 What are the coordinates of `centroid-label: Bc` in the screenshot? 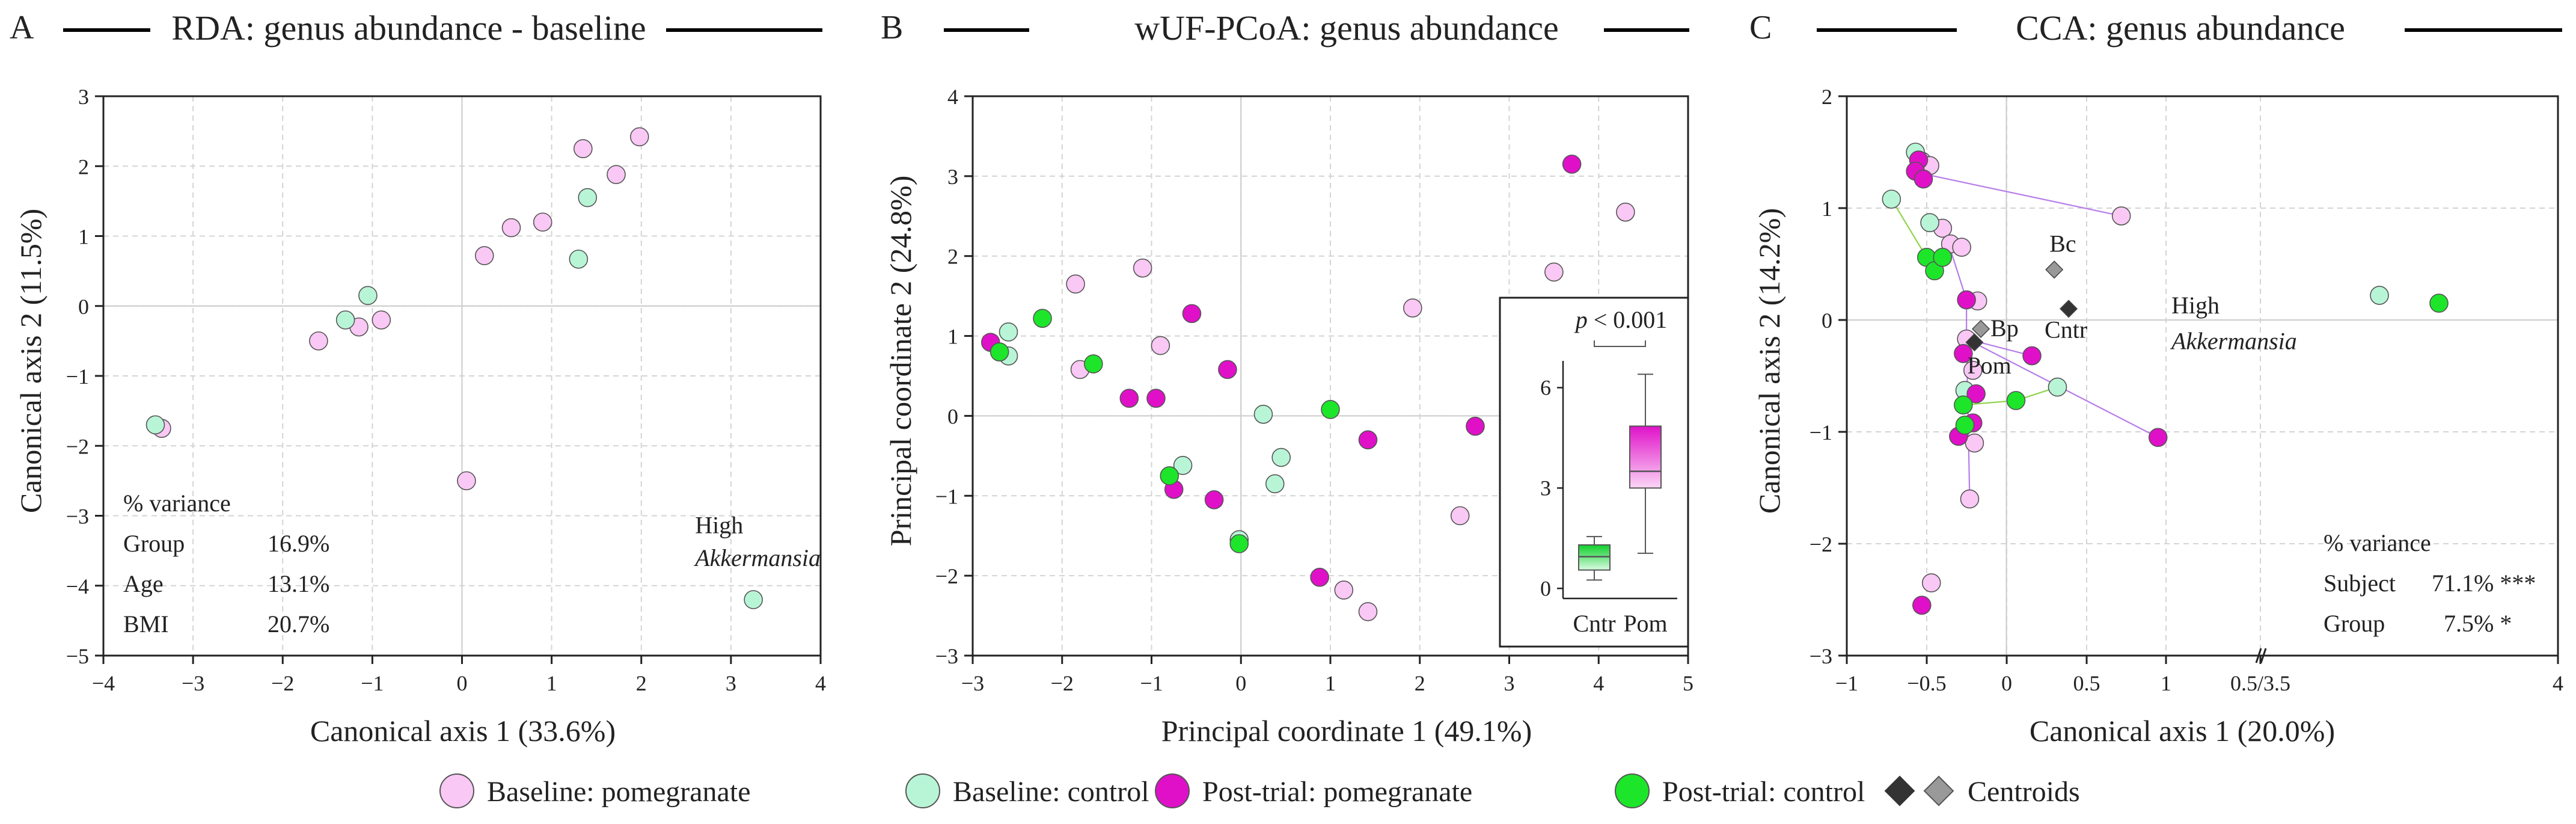 It's located at (2062, 244).